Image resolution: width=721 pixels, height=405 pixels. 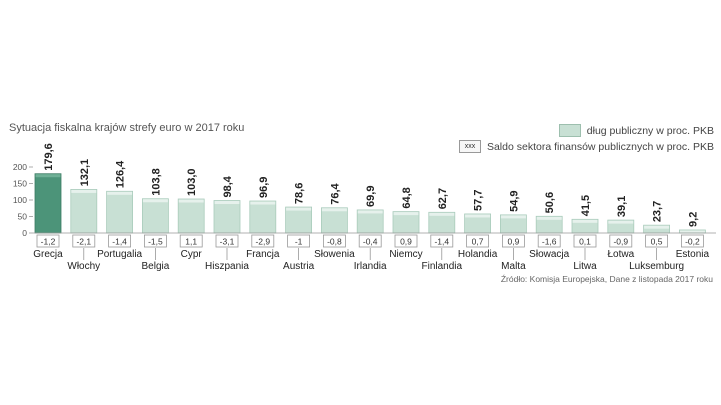 What do you see at coordinates (49, 157) in the screenshot?
I see `bar-value-label: 179,6` at bounding box center [49, 157].